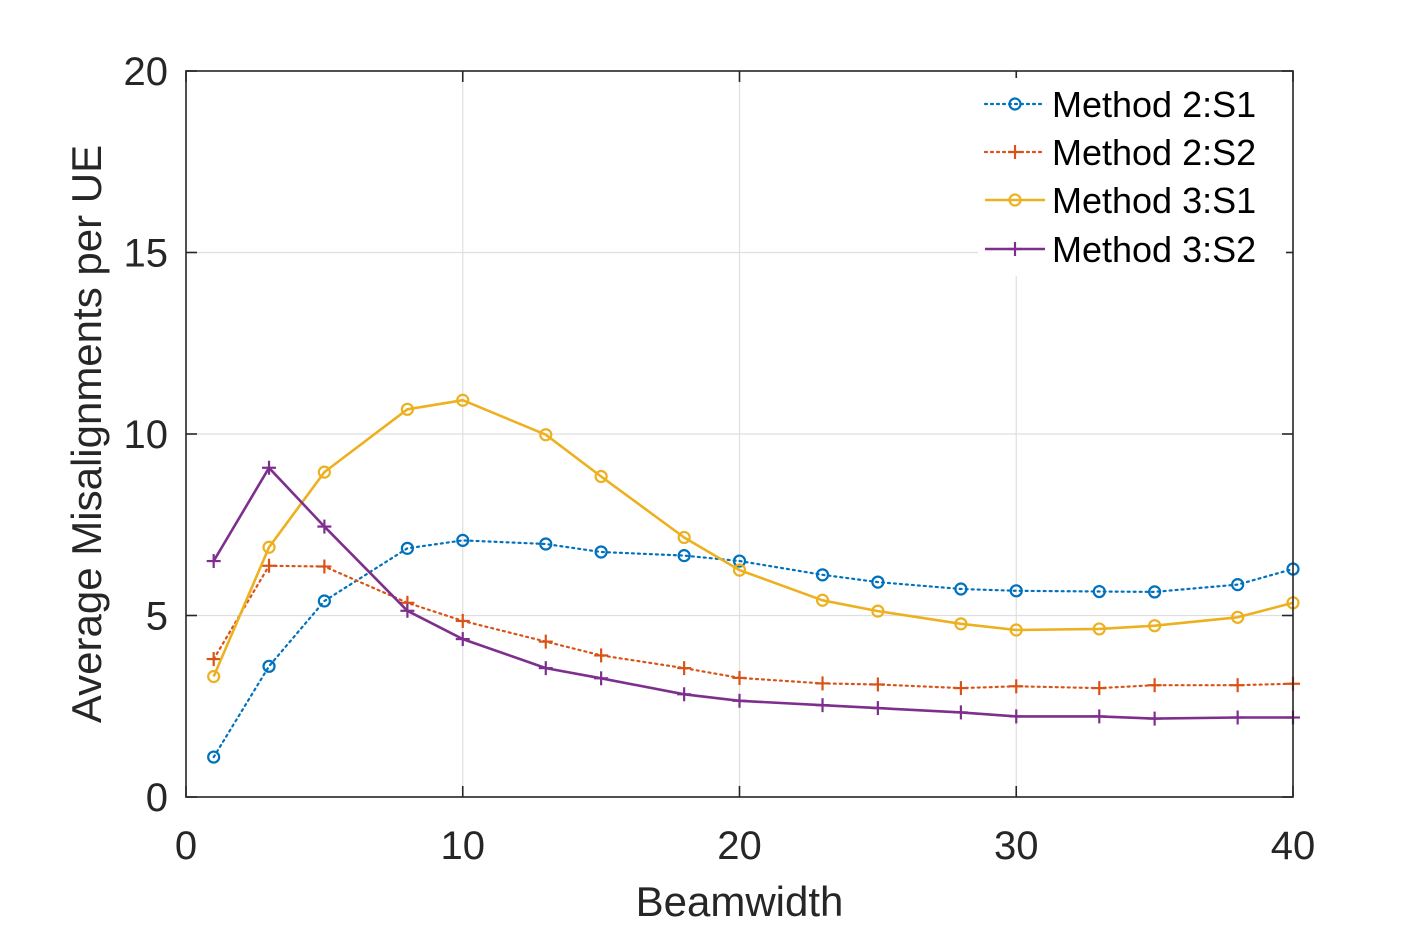  What do you see at coordinates (146, 254) in the screenshot?
I see `y-tick-label: 15` at bounding box center [146, 254].